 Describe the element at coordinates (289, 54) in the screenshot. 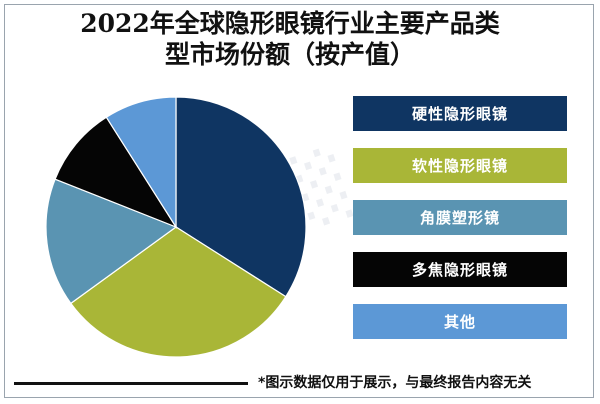

I see `chart-title-line-2: 型市场份额（按产值）` at that location.